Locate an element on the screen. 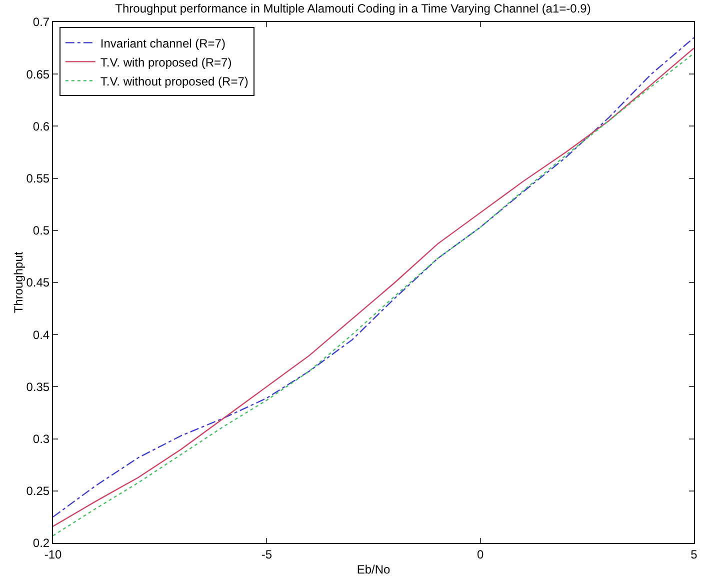  legend-label: Invariant channel (R=7) is located at coordinates (163, 43).